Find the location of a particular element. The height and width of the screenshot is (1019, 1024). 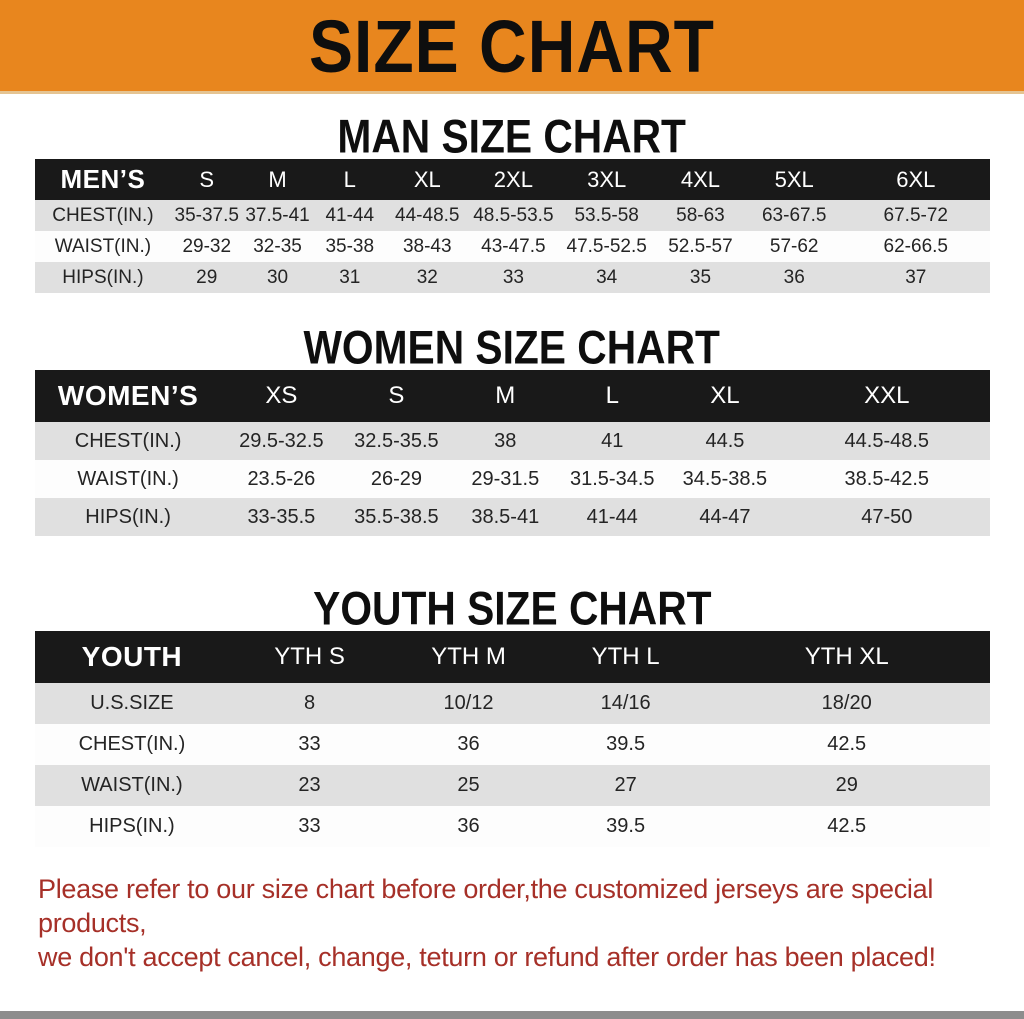

mens-value-cell: 67.5-72 is located at coordinates (915, 215).